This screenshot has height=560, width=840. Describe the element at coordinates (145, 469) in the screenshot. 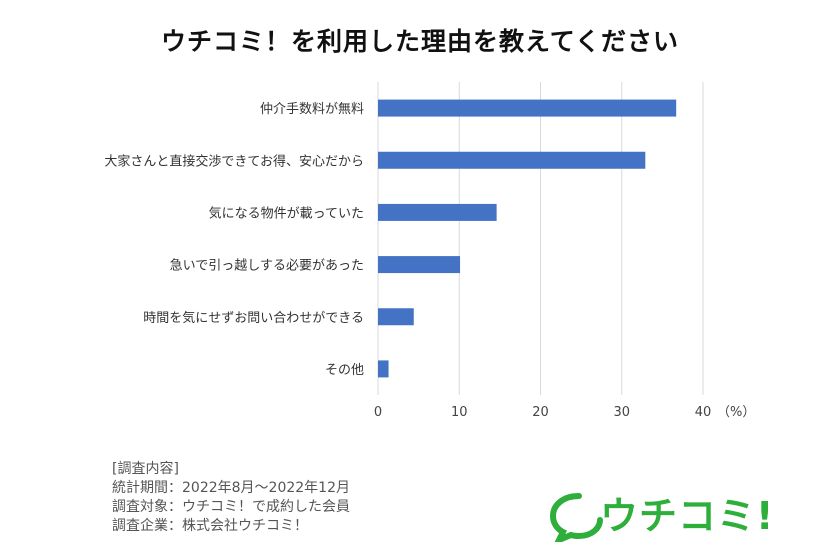

I see `notes-heading: [調査内容]` at that location.